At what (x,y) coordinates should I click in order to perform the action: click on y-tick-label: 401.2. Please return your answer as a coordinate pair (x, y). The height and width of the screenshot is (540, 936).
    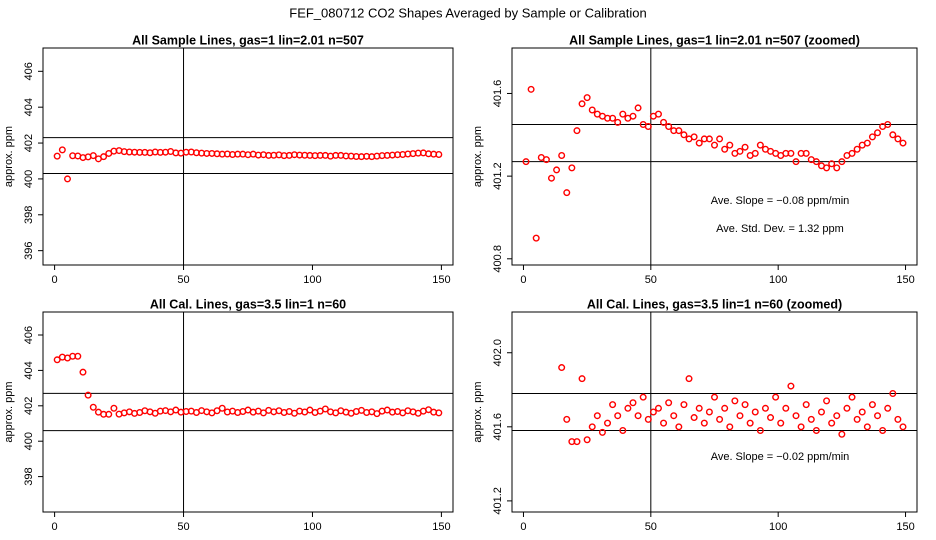
    Looking at the image, I should click on (498, 501).